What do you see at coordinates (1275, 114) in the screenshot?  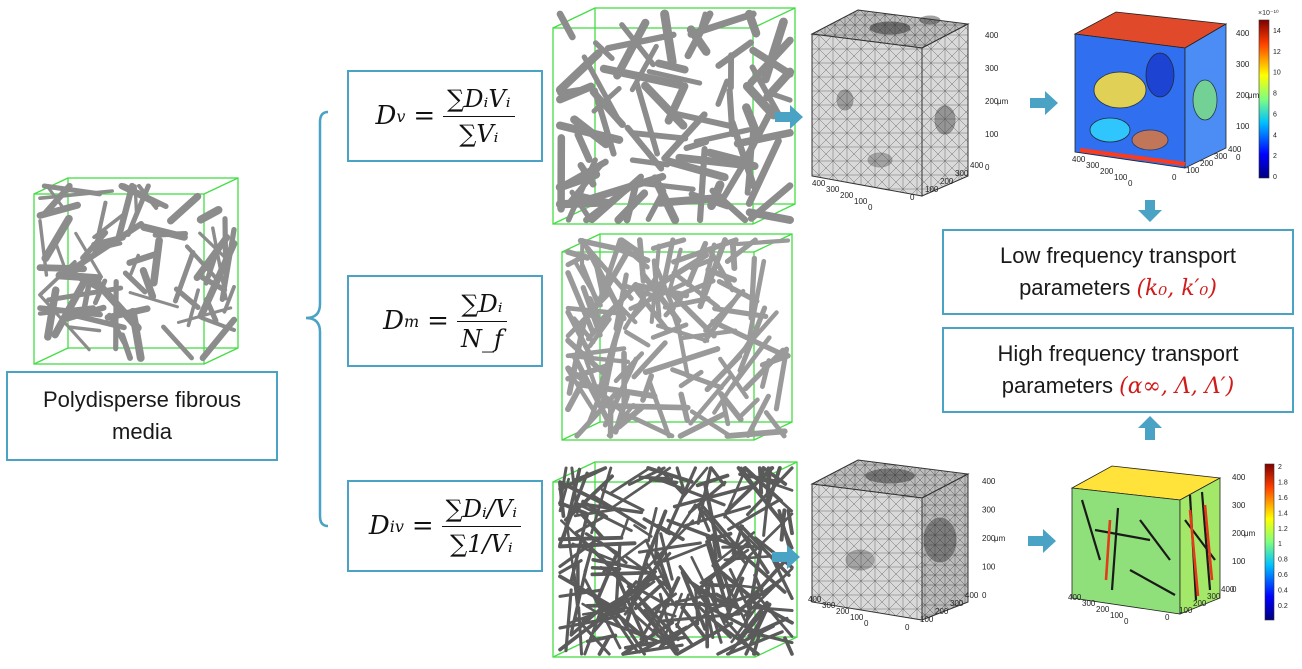 I see `colorbar-top-tick: 6` at bounding box center [1275, 114].